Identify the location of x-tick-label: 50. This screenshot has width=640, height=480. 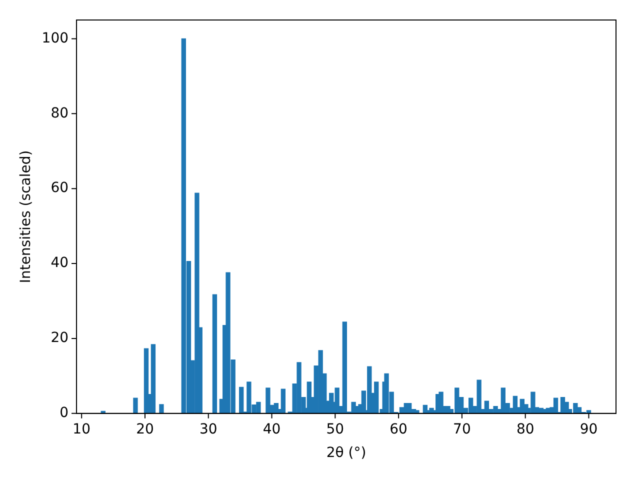
(335, 429).